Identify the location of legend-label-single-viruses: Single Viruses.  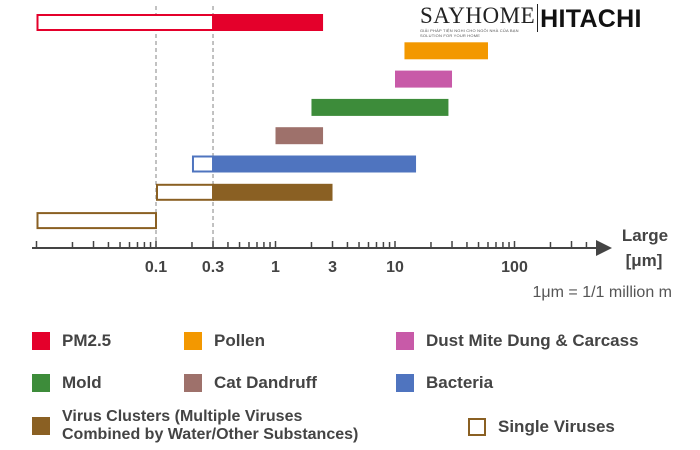
(556, 426).